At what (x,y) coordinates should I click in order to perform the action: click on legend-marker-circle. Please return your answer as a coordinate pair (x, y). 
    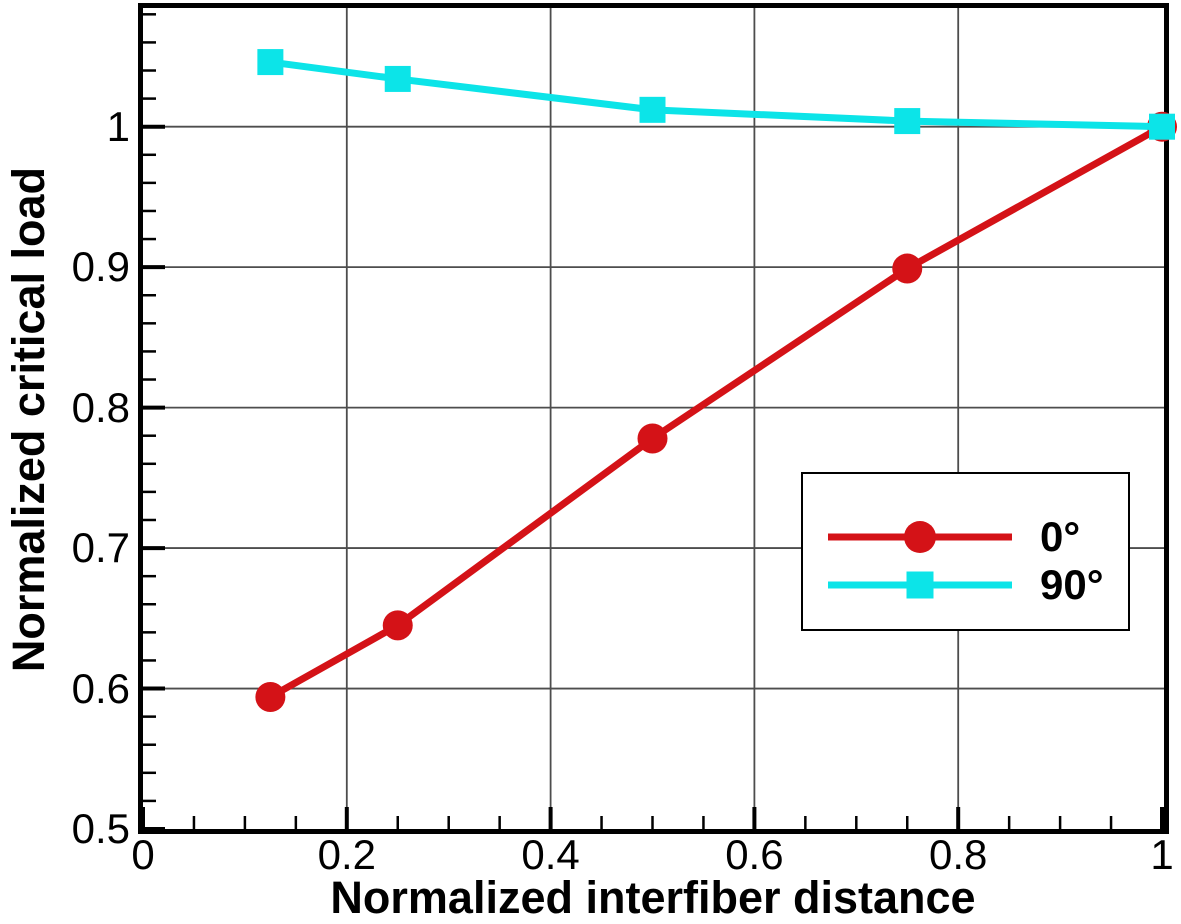
    Looking at the image, I should click on (920, 537).